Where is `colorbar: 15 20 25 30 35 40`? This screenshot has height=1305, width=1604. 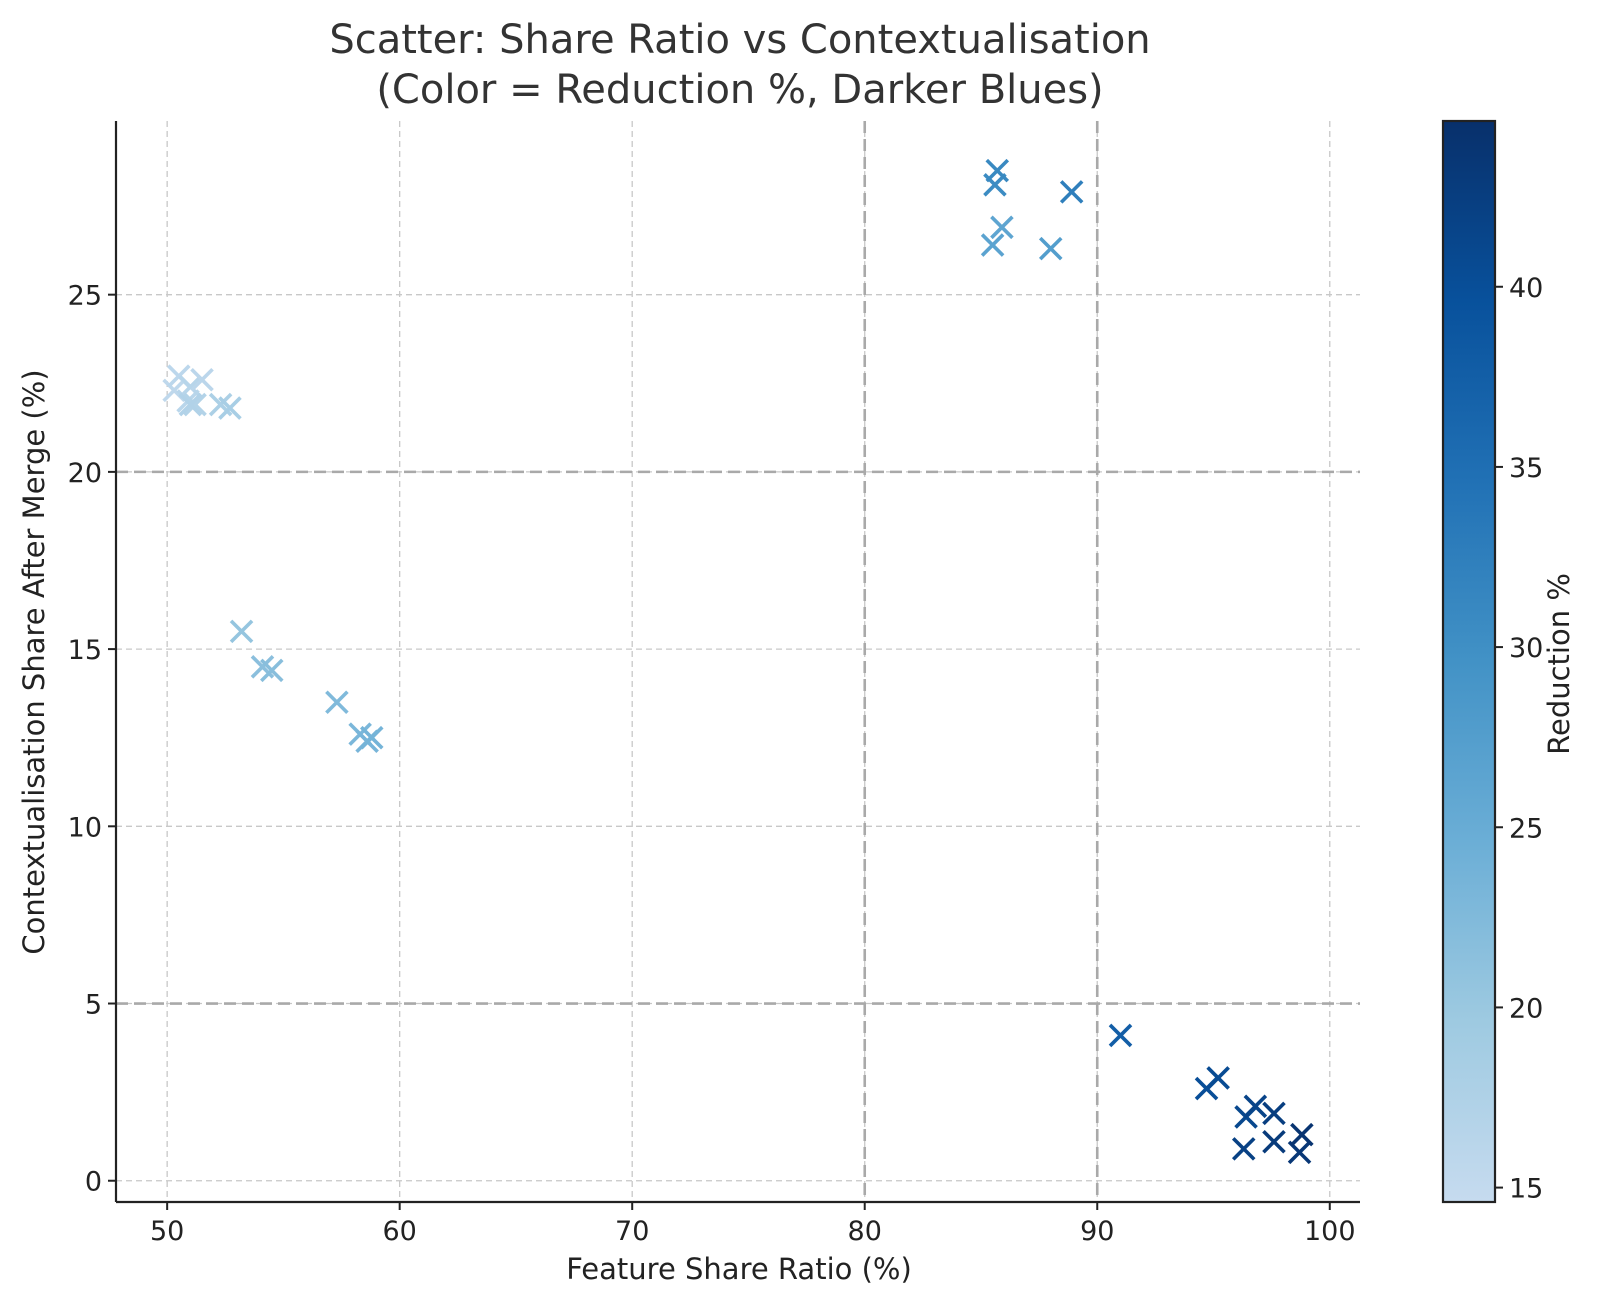
colorbar: 15 20 25 30 35 40 is located at coordinates (1492, 662).